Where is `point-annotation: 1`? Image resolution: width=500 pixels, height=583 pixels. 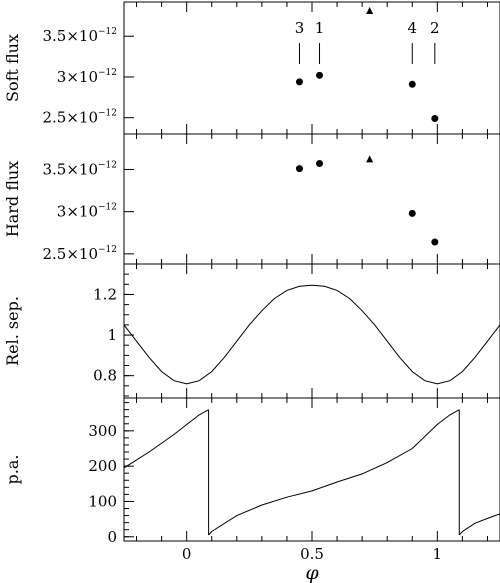
point-annotation: 1 is located at coordinates (320, 28).